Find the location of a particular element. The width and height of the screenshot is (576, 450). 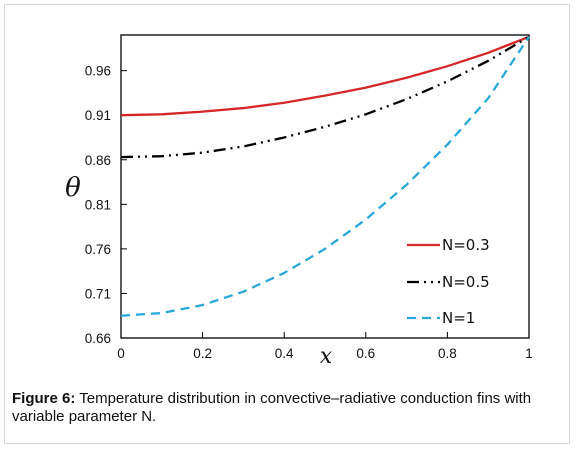

x-tick-label: 1 is located at coordinates (529, 353).